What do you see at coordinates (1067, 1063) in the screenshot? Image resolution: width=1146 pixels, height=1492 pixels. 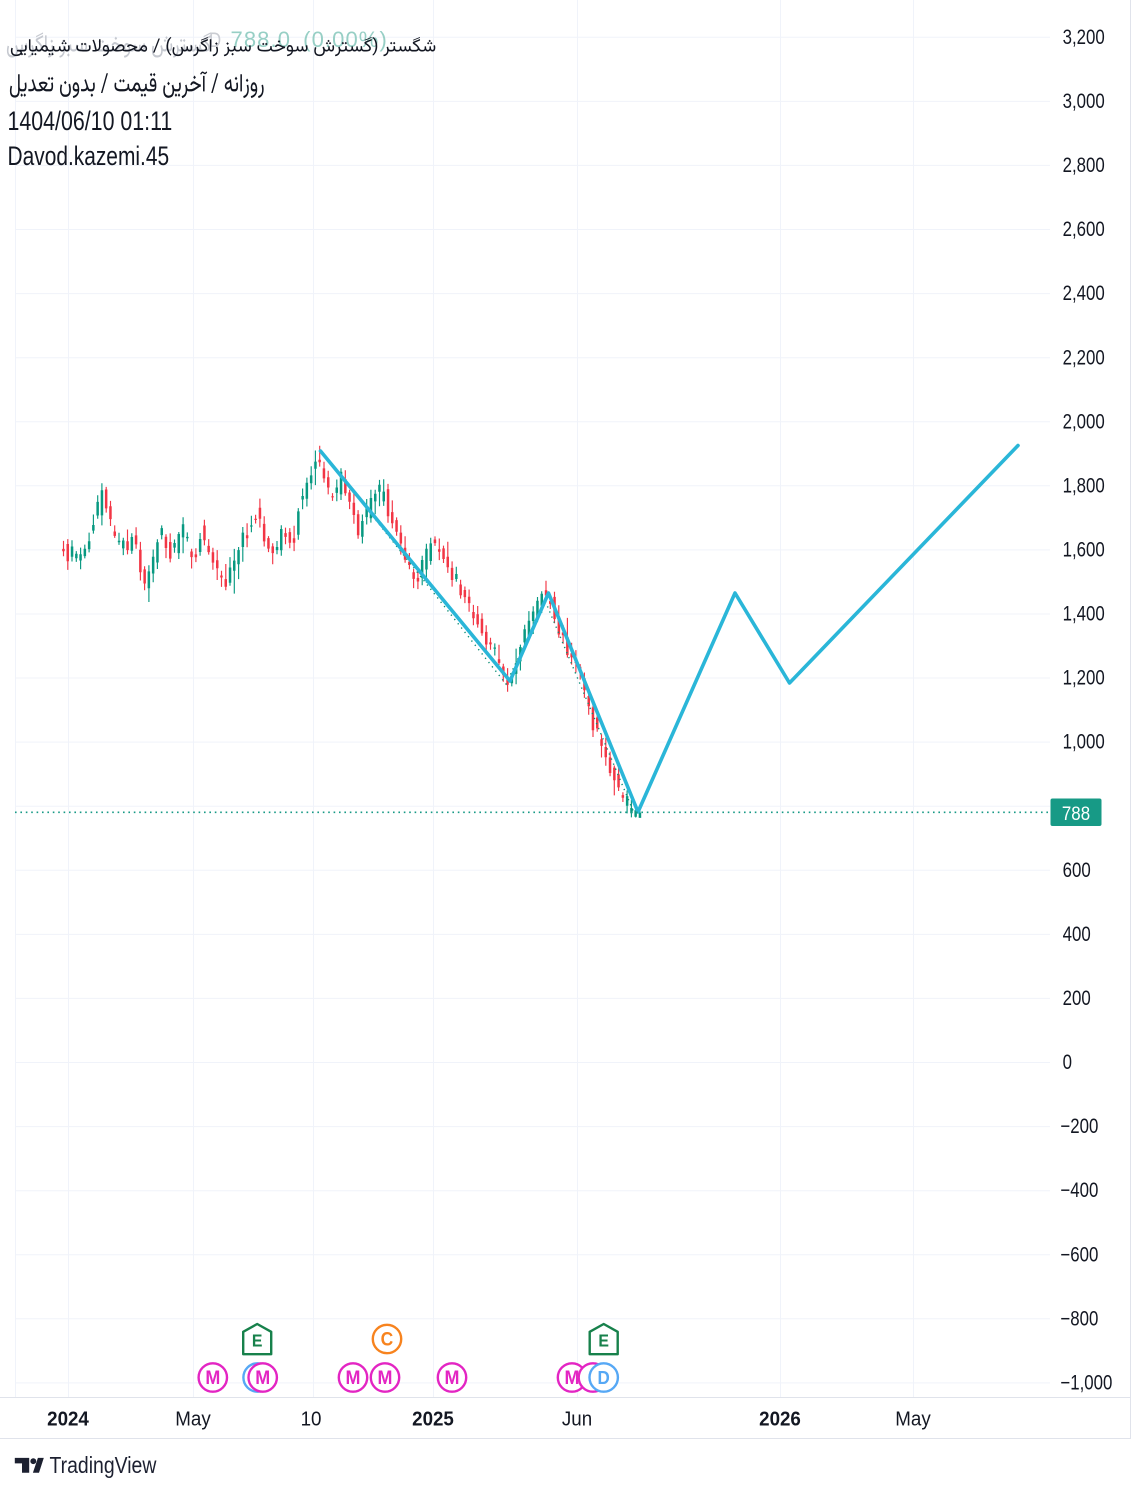 I see `svg-text: 0` at bounding box center [1067, 1063].